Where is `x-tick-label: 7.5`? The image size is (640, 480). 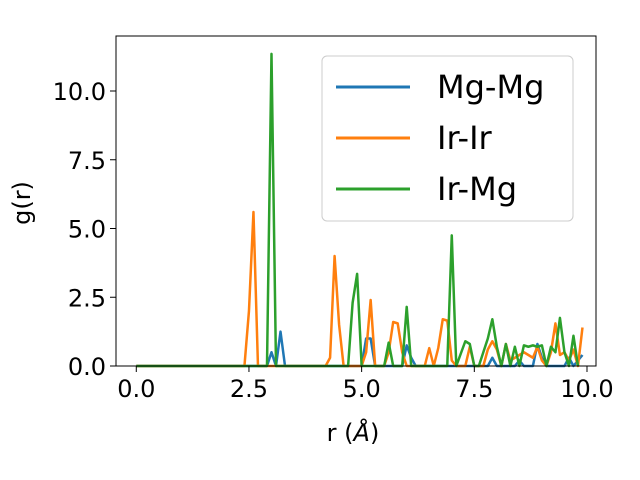 x-tick-label: 7.5 is located at coordinates (474, 389).